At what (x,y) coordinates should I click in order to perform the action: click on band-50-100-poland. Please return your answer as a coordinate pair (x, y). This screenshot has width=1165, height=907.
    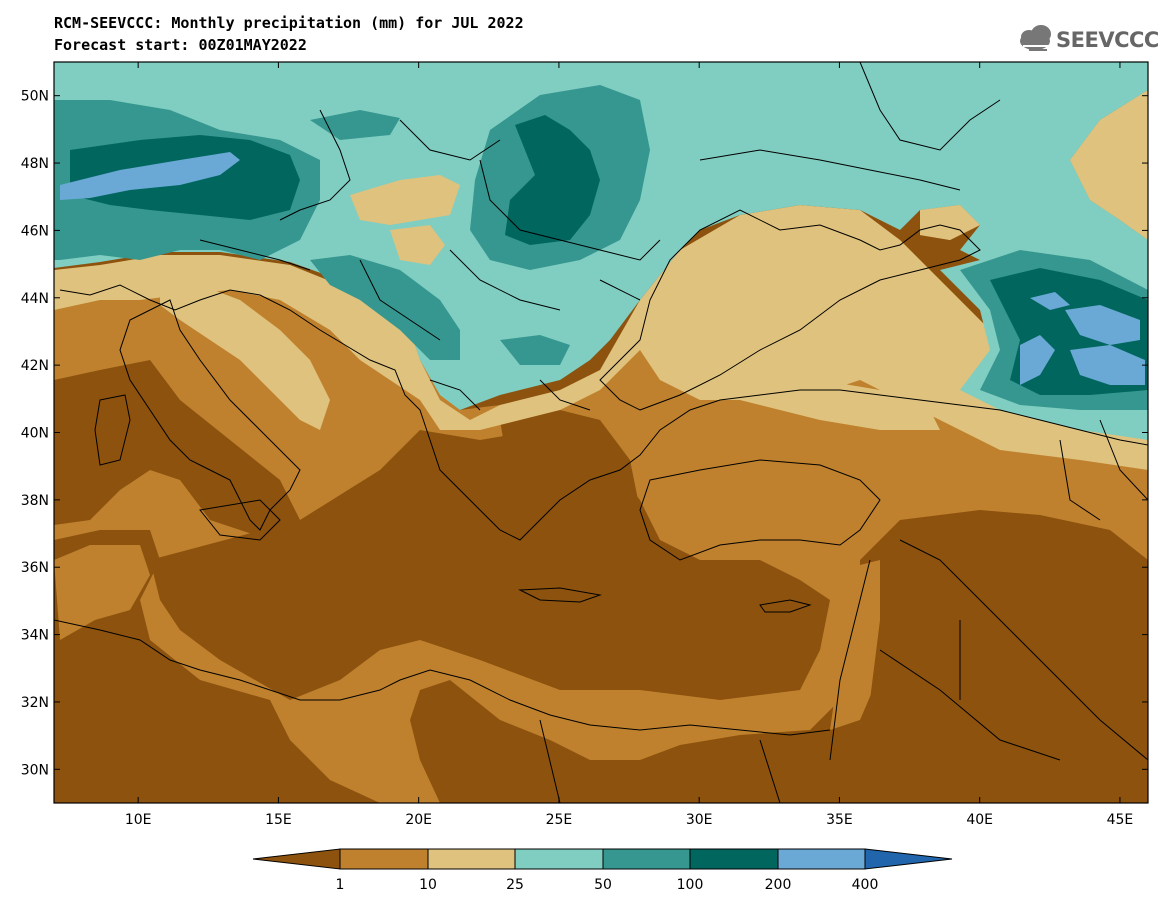
    Looking at the image, I should click on (355, 125).